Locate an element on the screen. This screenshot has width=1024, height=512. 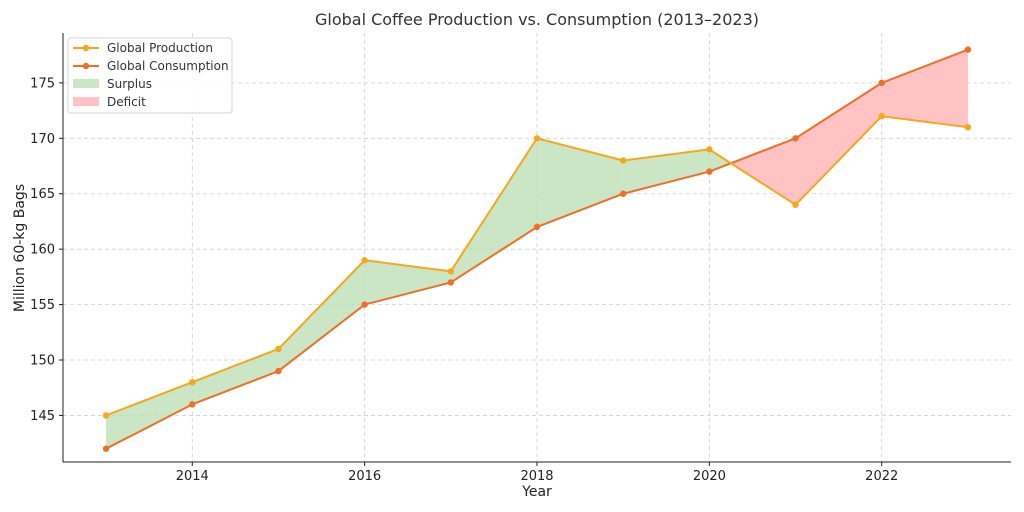
legend-consumption-marker is located at coordinates (86, 66).